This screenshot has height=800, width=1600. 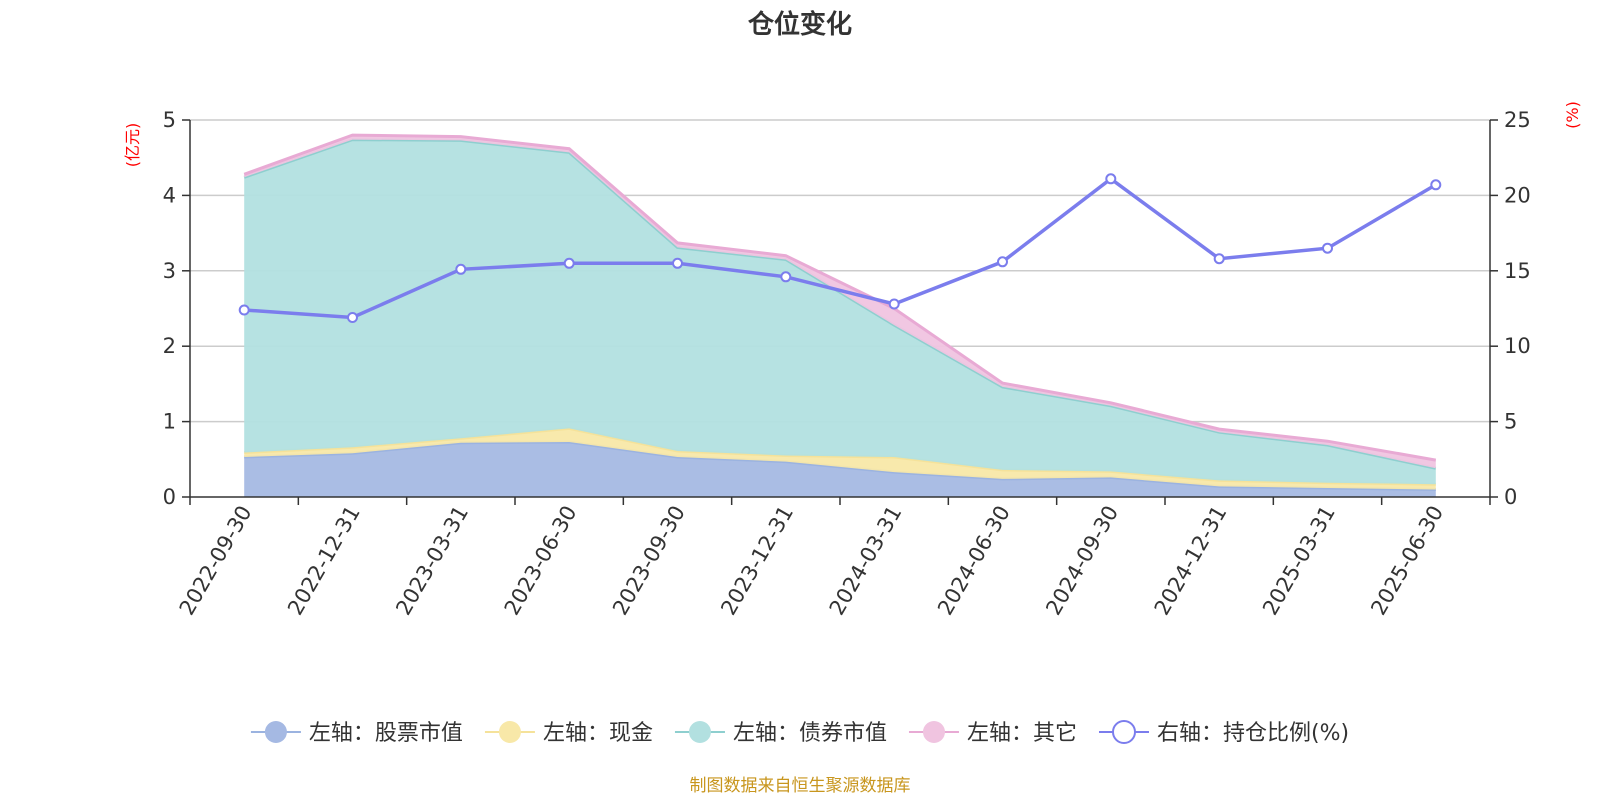 I want to click on legend-item: 左轴：债券市值, so click(x=780, y=733).